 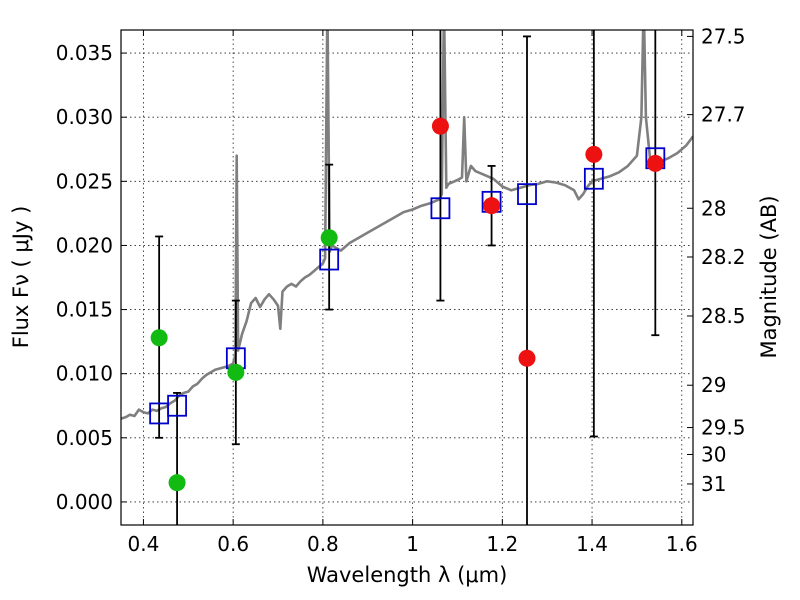 What do you see at coordinates (84, 245) in the screenshot?
I see `y-tick-label: 0.020` at bounding box center [84, 245].